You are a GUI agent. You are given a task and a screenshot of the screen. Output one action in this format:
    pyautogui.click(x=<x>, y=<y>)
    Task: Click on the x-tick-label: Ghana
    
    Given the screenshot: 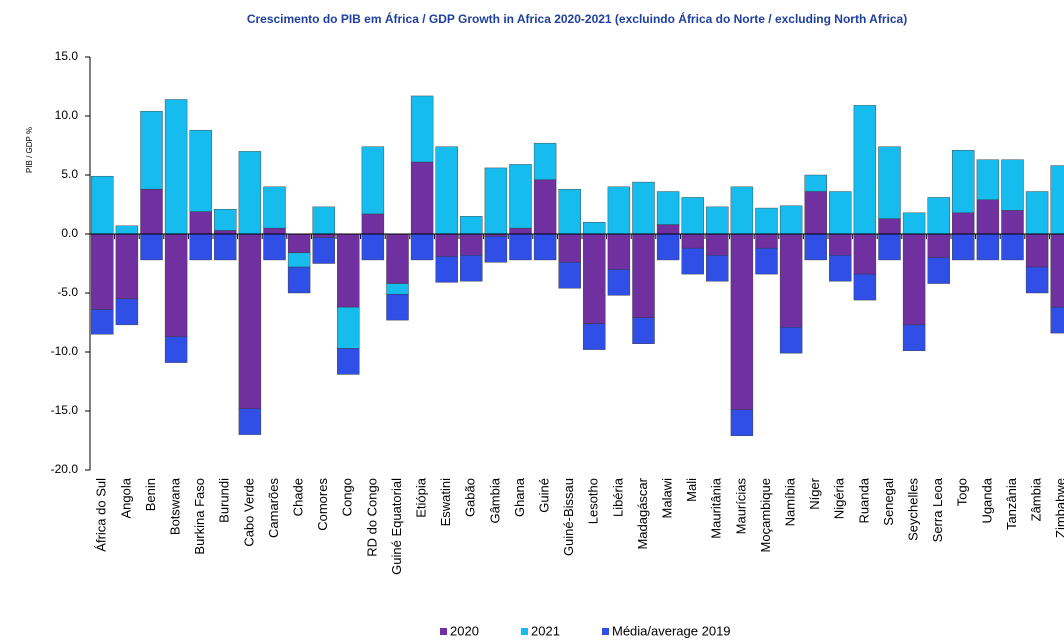 What is the action you would take?
    pyautogui.click(x=519, y=497)
    